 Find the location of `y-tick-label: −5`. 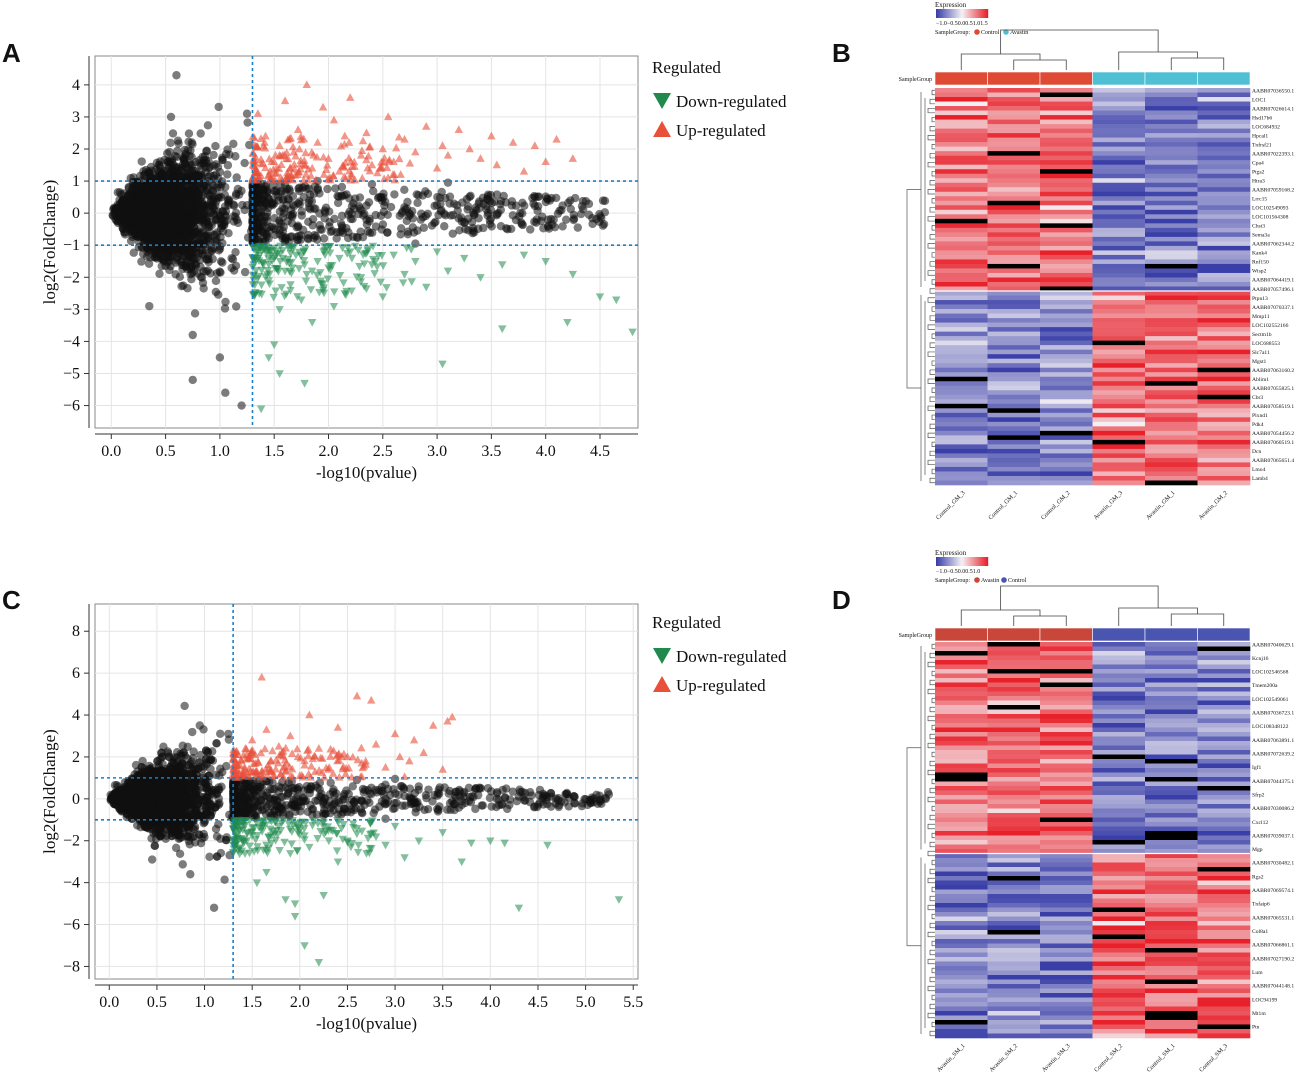

y-tick-label: −5 is located at coordinates (71, 373).